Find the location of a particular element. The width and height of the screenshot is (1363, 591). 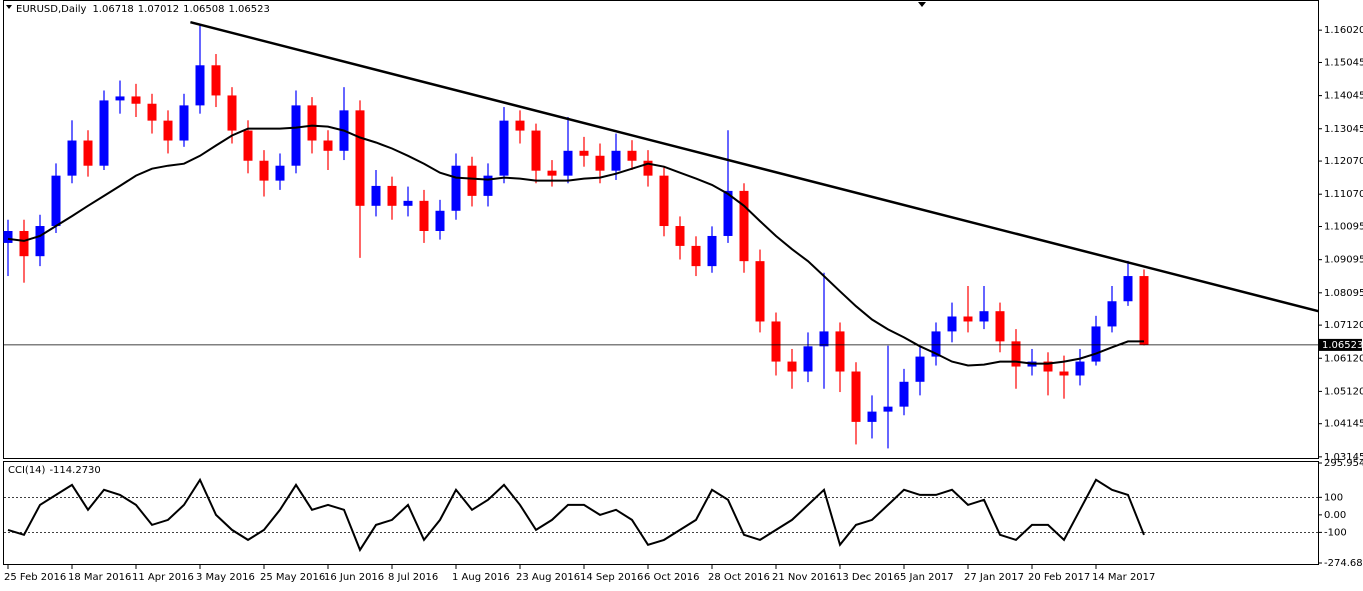

y-tick-label: 1.12070 is located at coordinates (1343, 161).